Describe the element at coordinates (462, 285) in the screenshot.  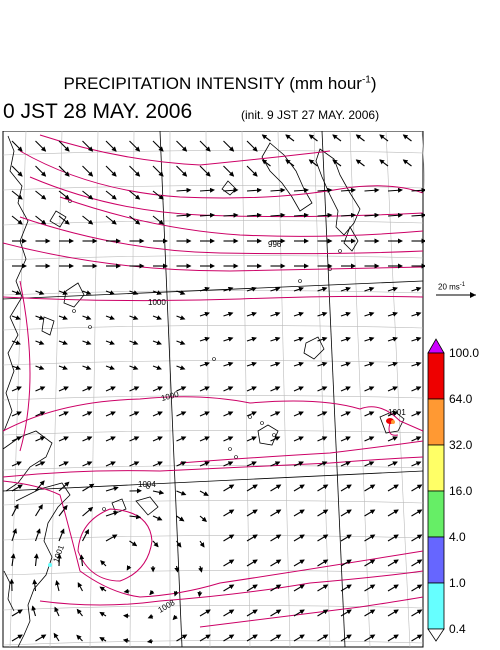
I see `wind-scale-exponent: -1` at that location.